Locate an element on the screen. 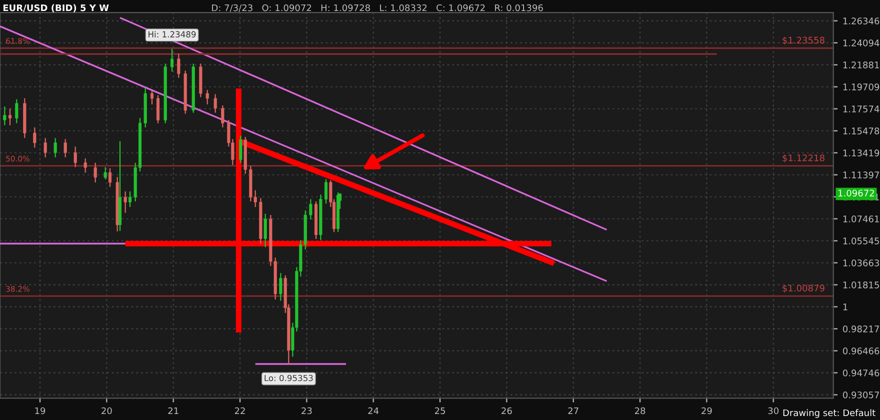  x-tick-label: 28 is located at coordinates (640, 410).